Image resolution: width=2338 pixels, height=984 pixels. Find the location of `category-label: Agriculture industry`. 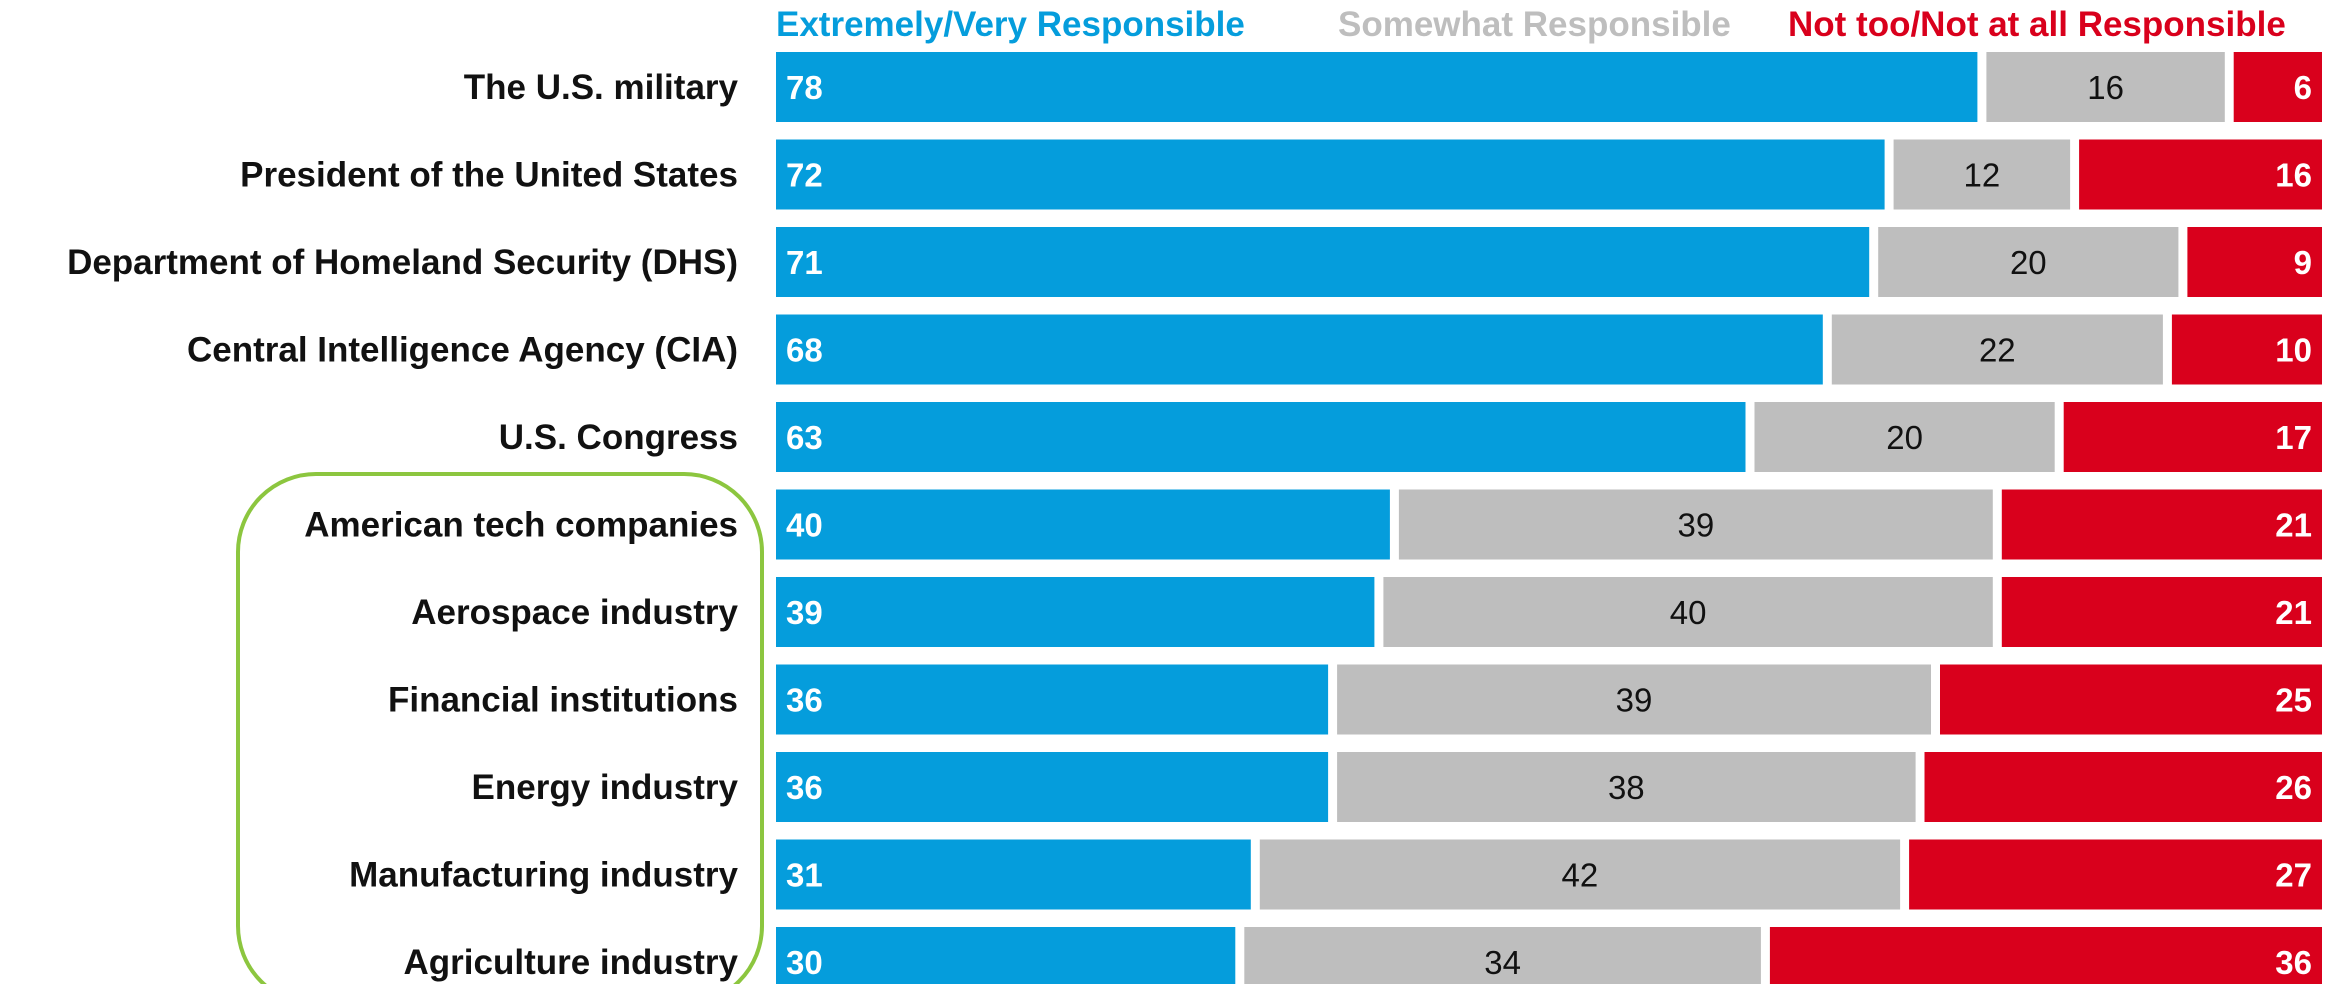

category-label: Agriculture industry is located at coordinates (571, 962).